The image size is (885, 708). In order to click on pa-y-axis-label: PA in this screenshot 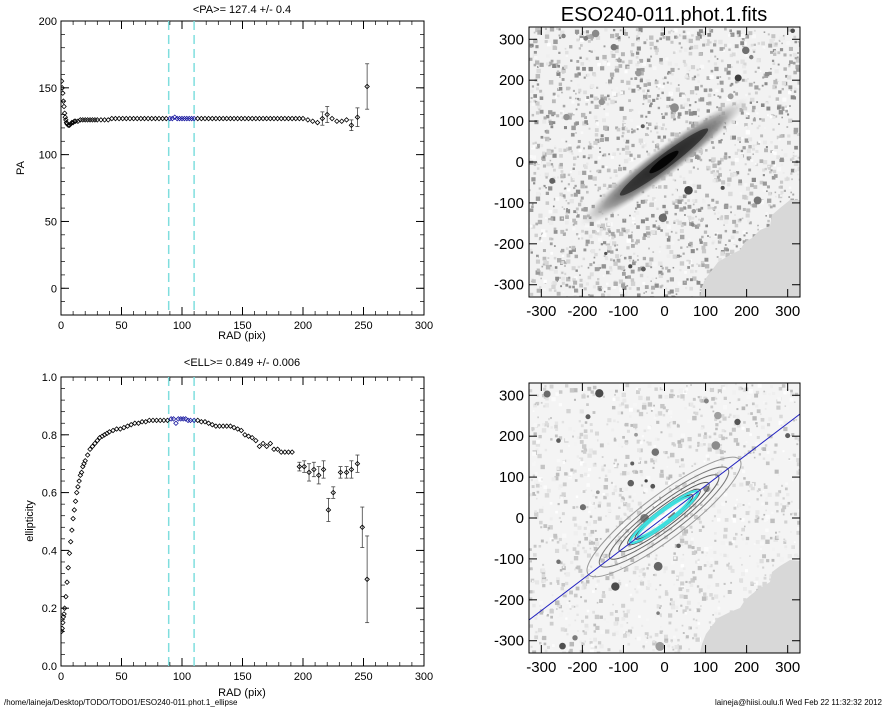, I will do `click(21, 167)`.